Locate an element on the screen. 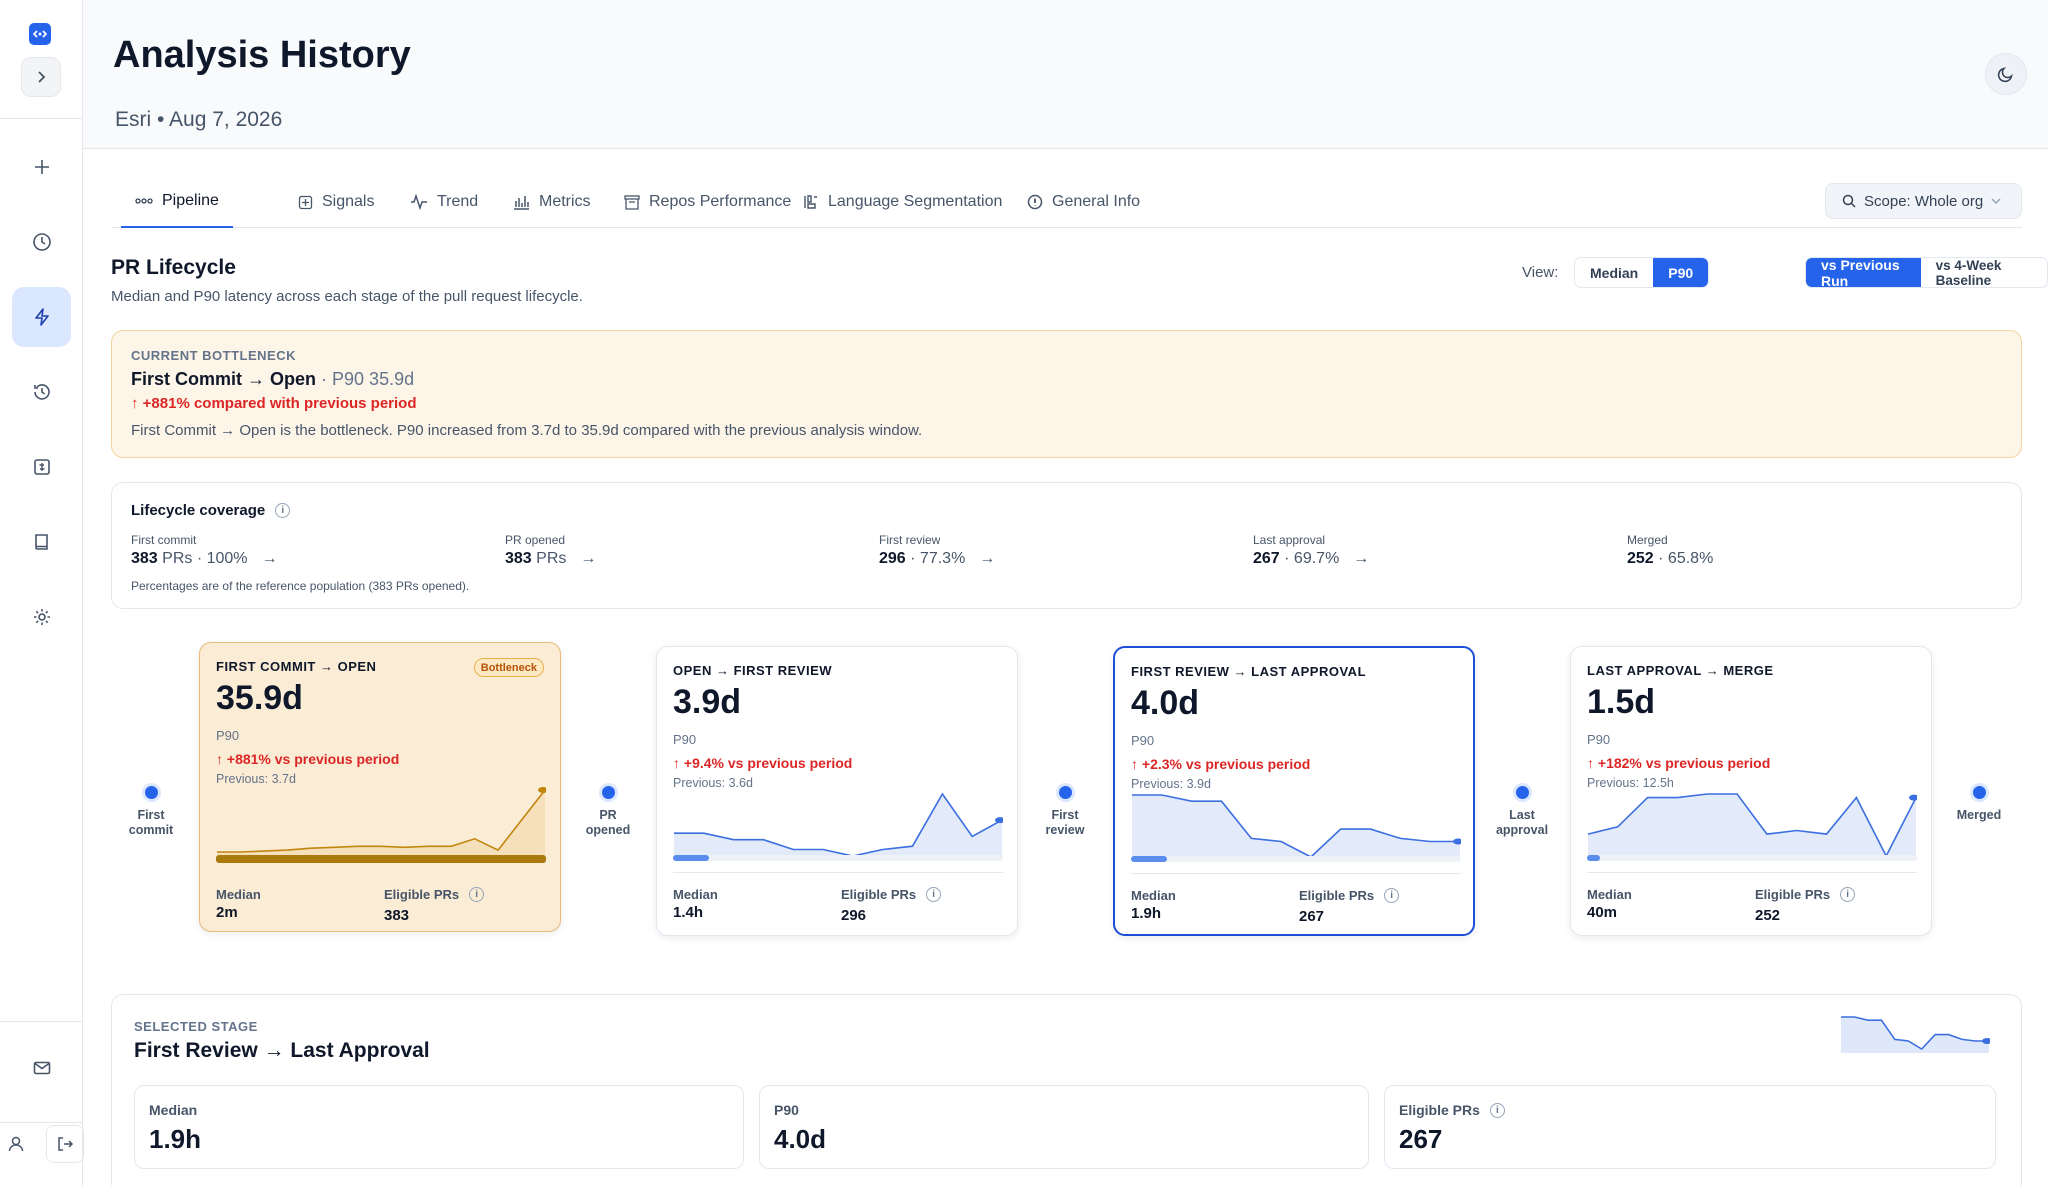 This screenshot has height=1186, width=2048. repos-icon is located at coordinates (632, 202).